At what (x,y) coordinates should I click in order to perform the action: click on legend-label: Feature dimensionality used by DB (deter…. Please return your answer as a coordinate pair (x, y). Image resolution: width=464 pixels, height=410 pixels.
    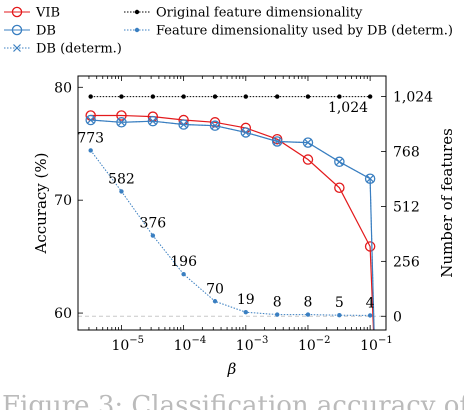
    Looking at the image, I should click on (304, 31).